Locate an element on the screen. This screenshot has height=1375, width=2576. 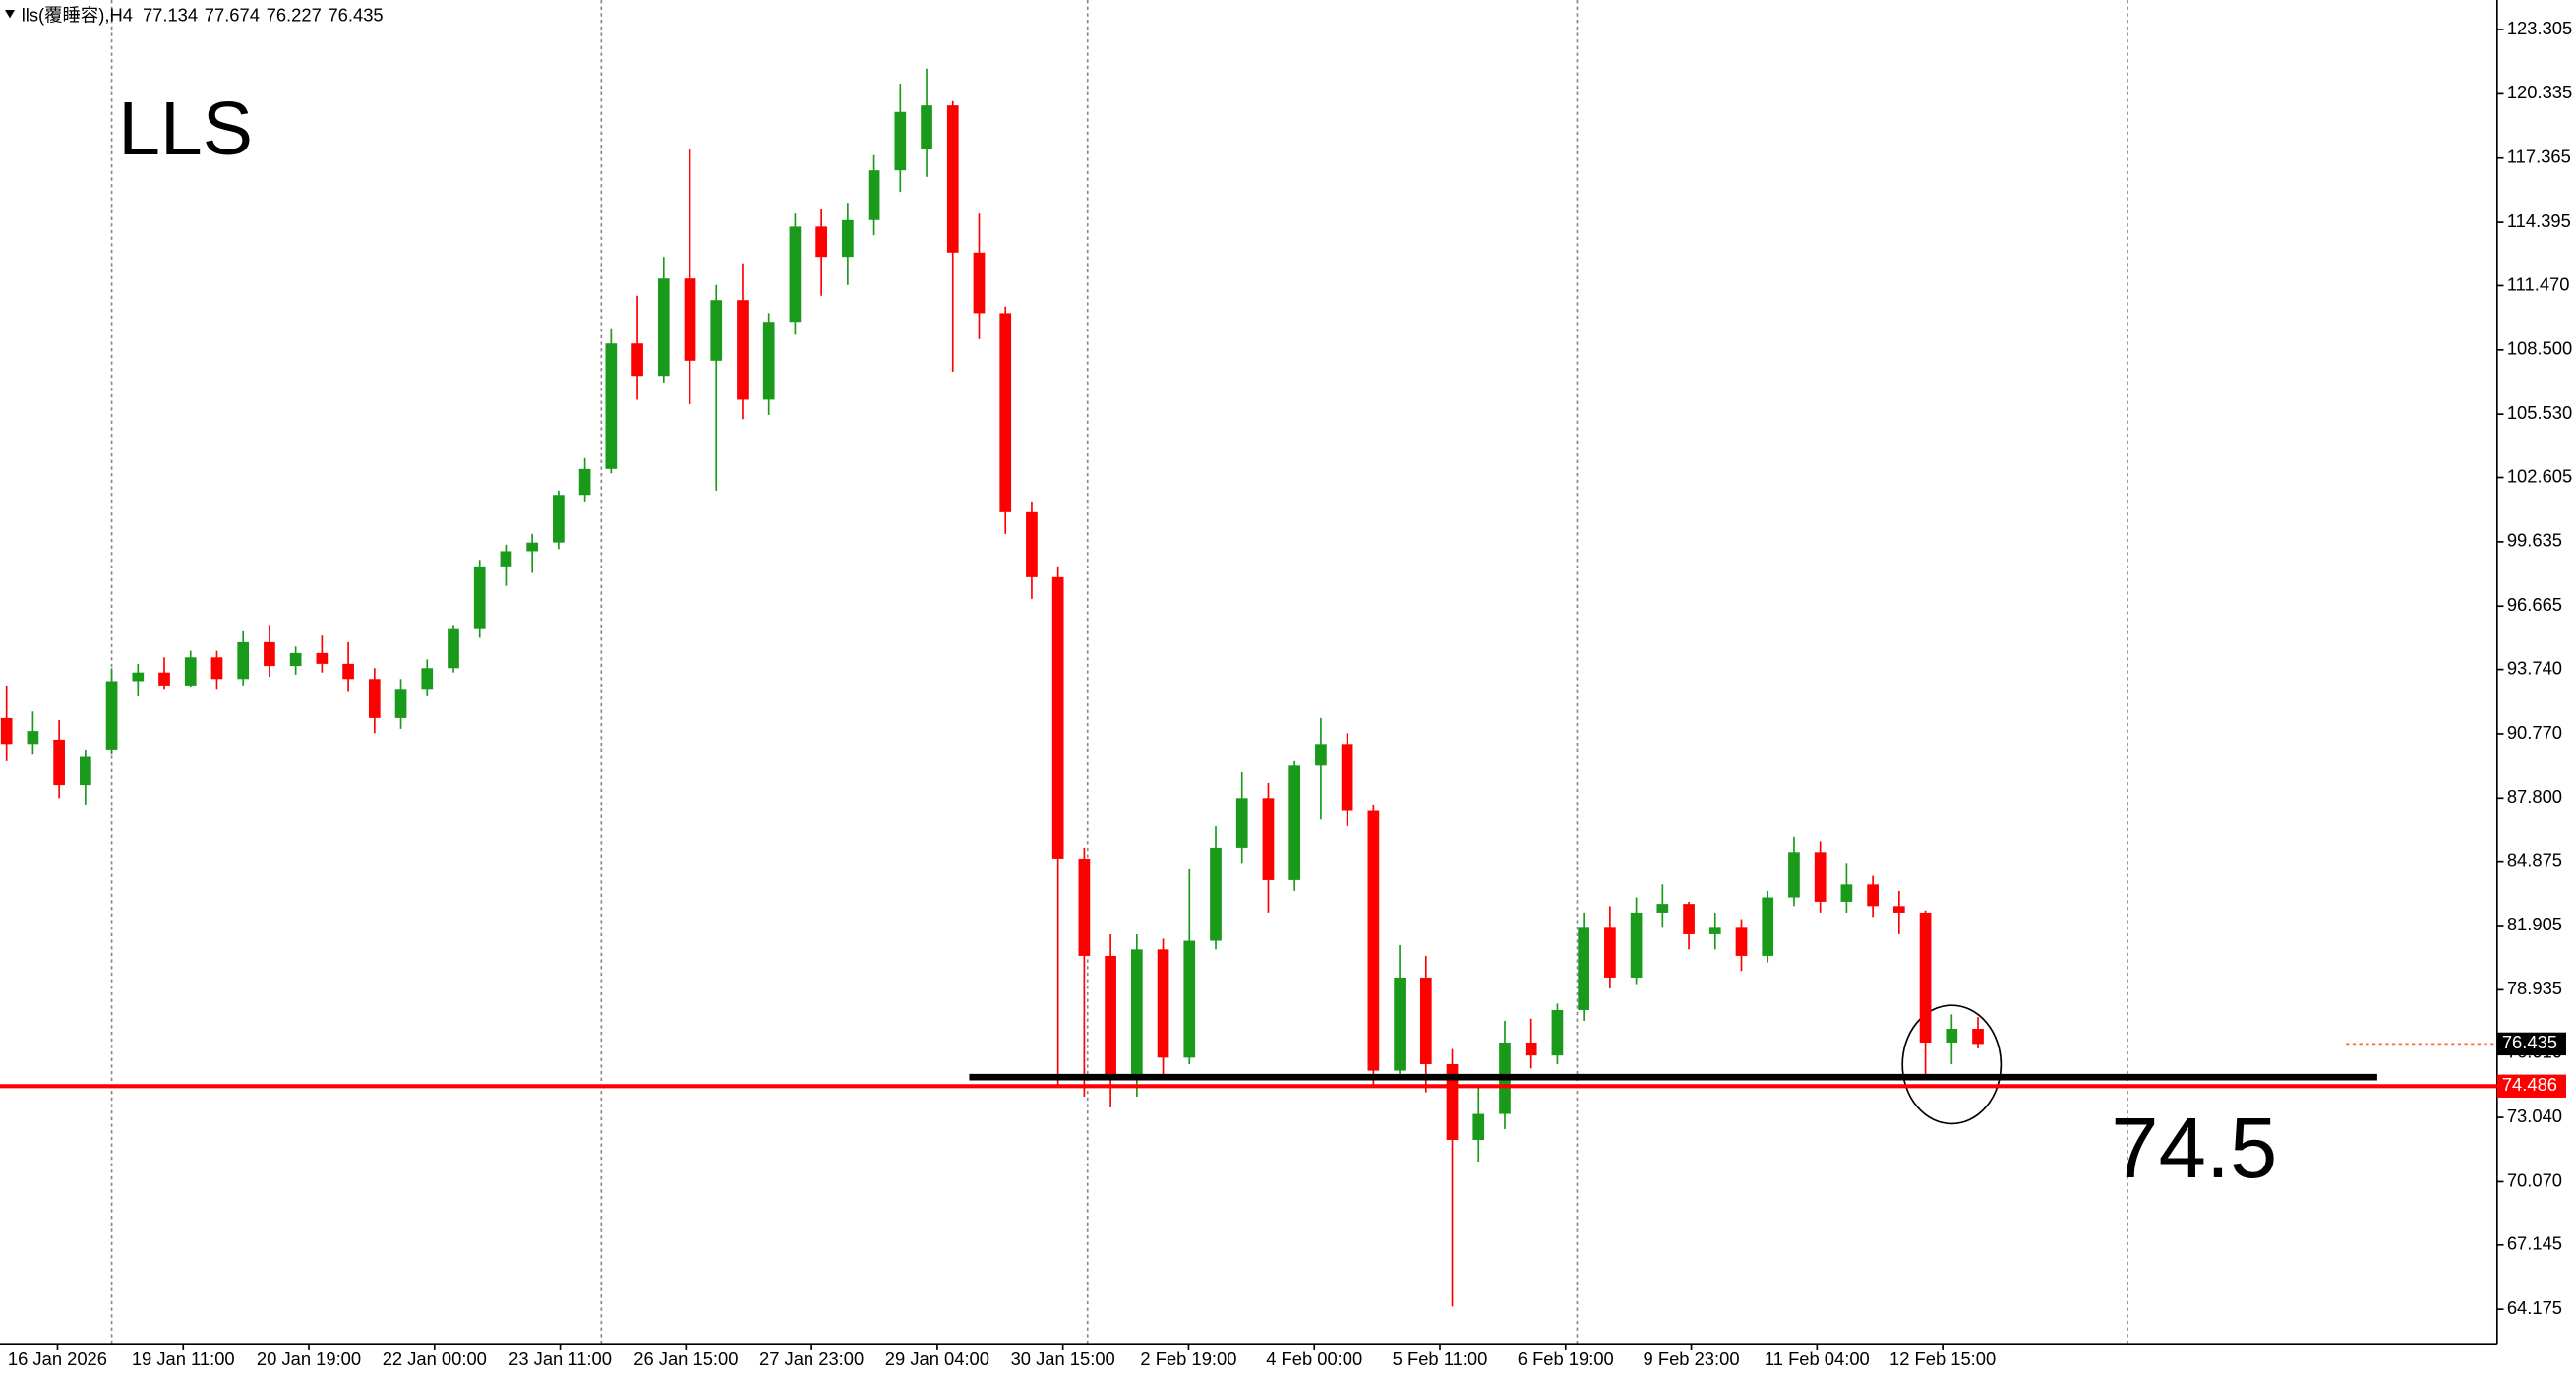
x-tick-label: 16 Jan 2026 is located at coordinates (57, 1358).